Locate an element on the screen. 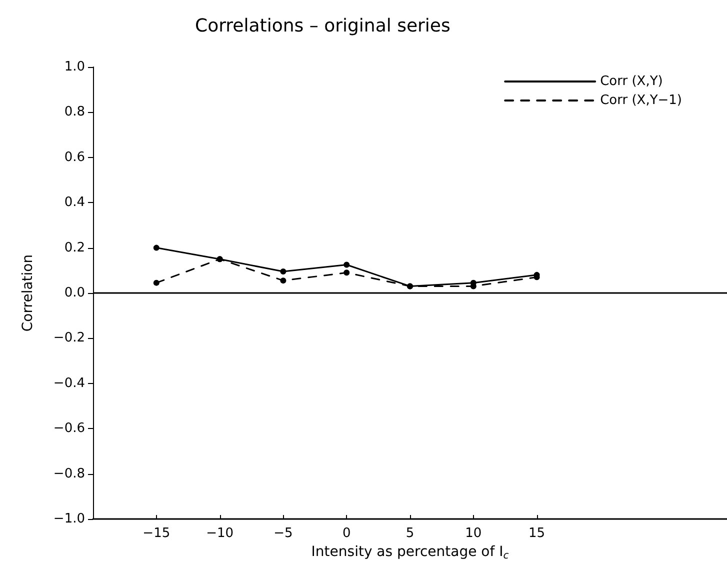 The width and height of the screenshot is (727, 571). y-tick-label: 0.8 is located at coordinates (74, 112).